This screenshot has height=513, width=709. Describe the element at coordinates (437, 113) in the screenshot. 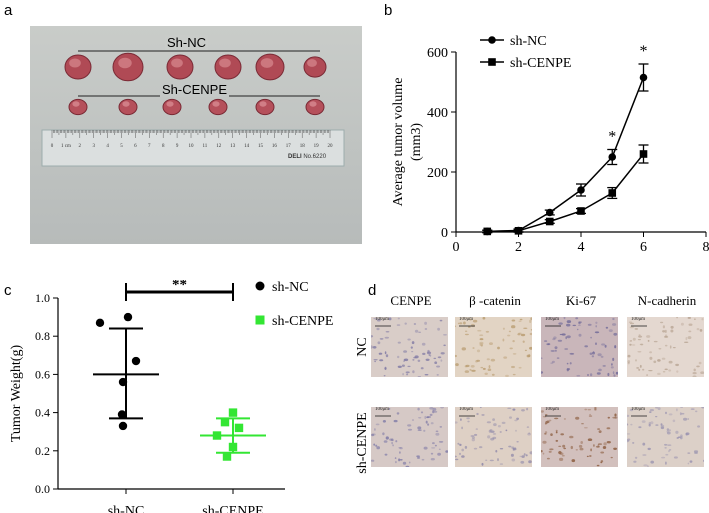

I see `y-tick-label: 400` at that location.